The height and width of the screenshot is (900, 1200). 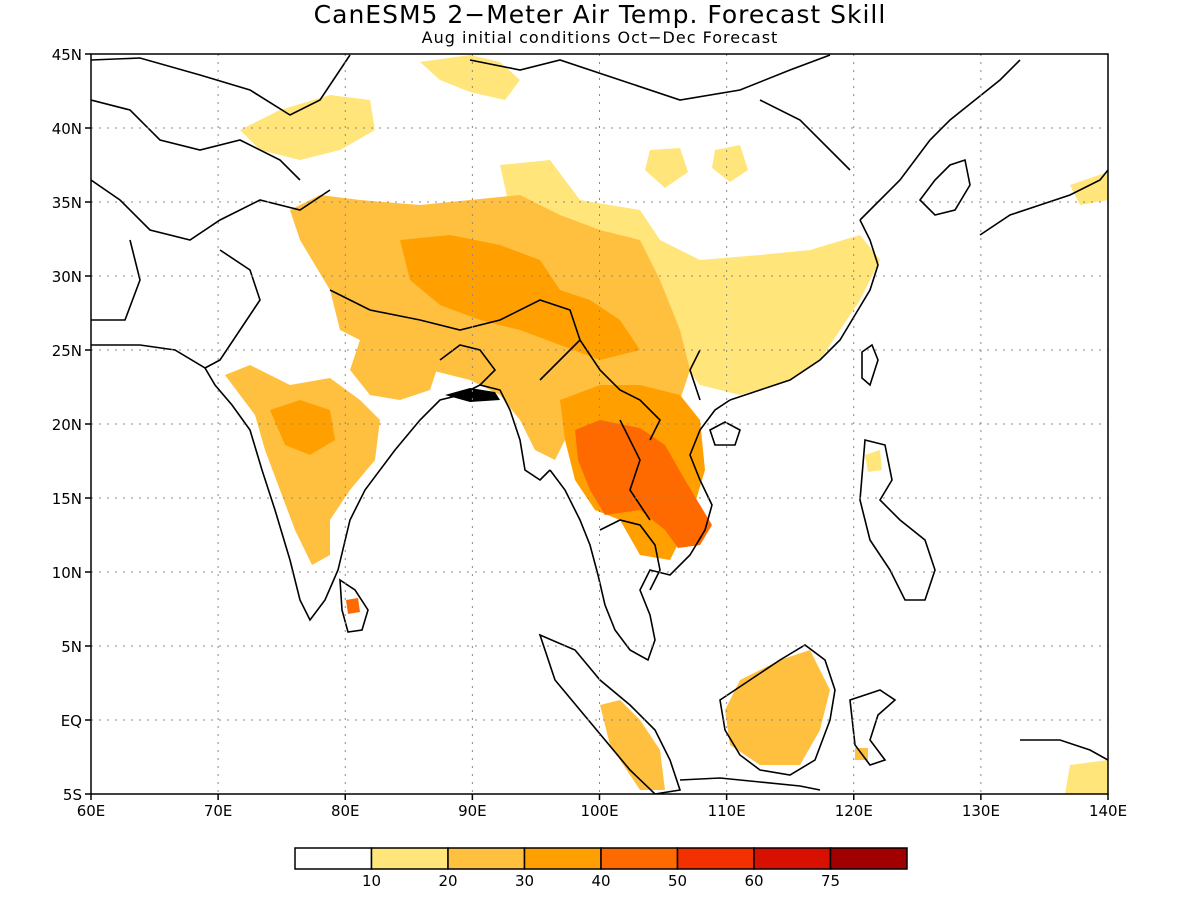 I want to click on lat-tick-label: 20N, so click(x=67, y=425).